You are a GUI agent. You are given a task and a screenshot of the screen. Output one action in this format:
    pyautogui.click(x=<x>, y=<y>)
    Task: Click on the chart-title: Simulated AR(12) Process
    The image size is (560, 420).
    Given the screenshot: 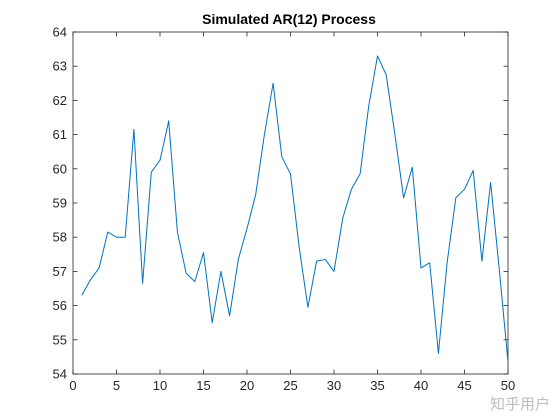 What is the action you would take?
    pyautogui.click(x=289, y=19)
    